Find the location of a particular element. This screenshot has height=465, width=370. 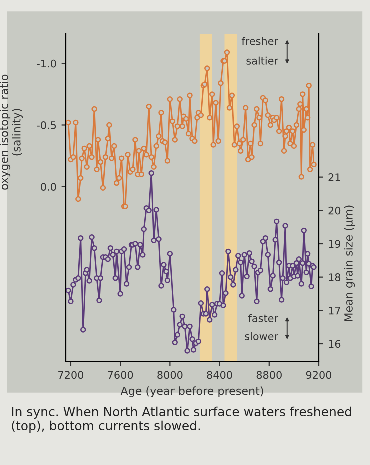

y2-tick-label: 17 is located at coordinates (334, 311).